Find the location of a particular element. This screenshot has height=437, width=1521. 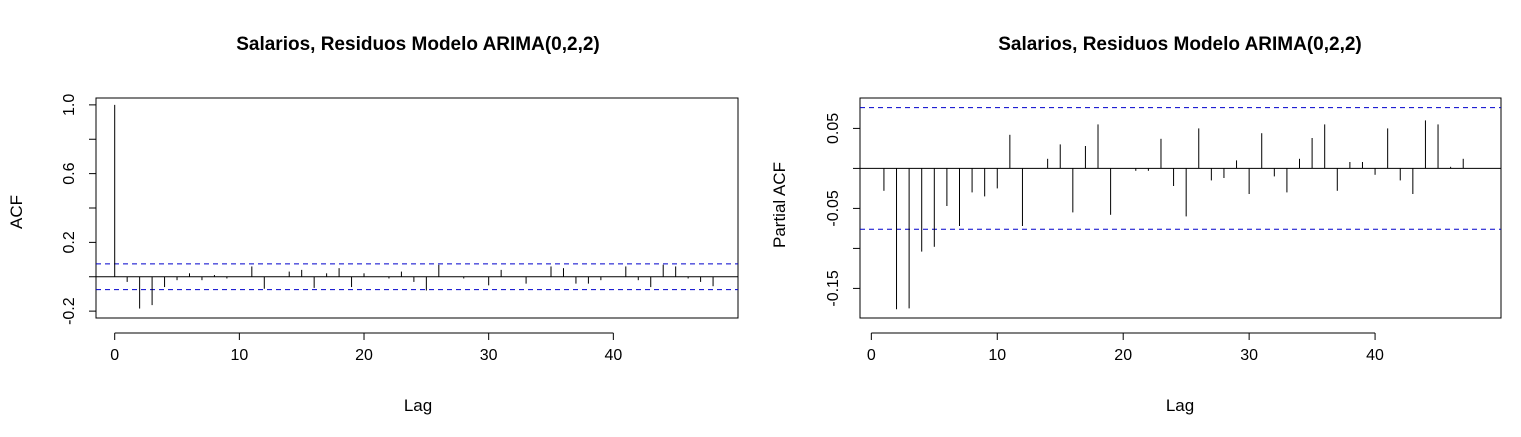

acf-y-axis-label: ACF is located at coordinates (16, 212).